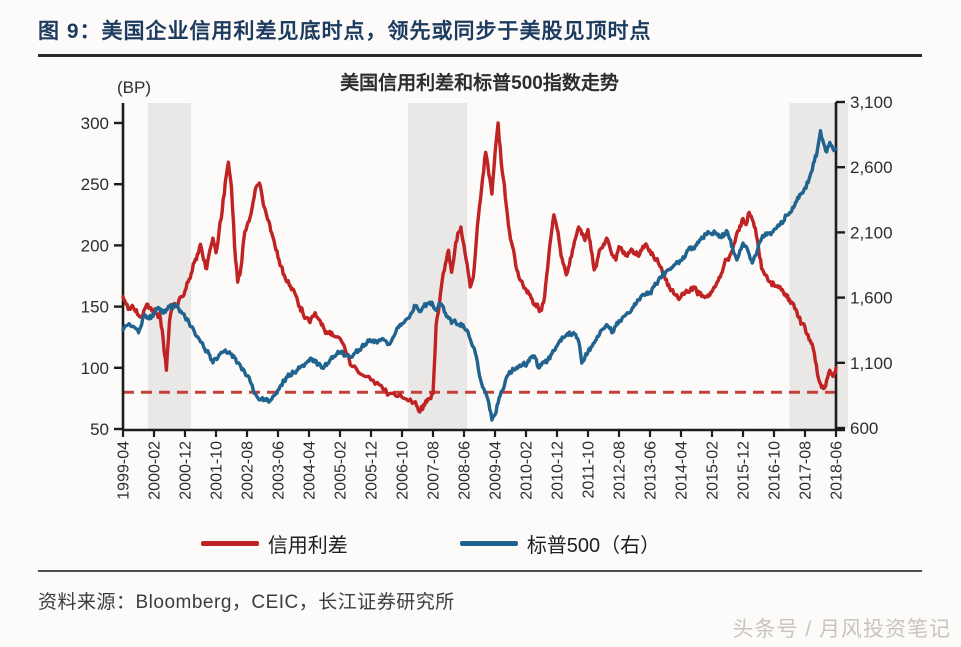 Image resolution: width=961 pixels, height=647 pixels. Describe the element at coordinates (345, 31) in the screenshot. I see `report-title: 图 9：美国企业信用利差见底时点，领先或同步于美股见顶时点` at that location.